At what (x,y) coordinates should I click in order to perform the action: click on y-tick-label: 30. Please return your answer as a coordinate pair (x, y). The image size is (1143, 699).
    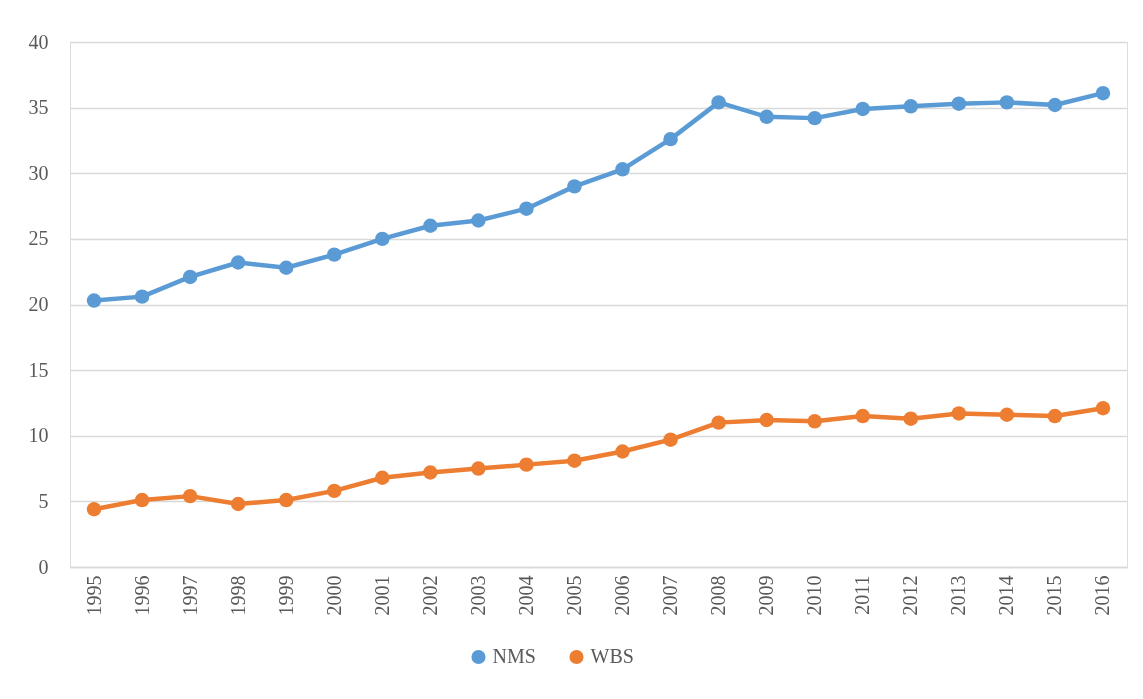
    Looking at the image, I should click on (38, 172).